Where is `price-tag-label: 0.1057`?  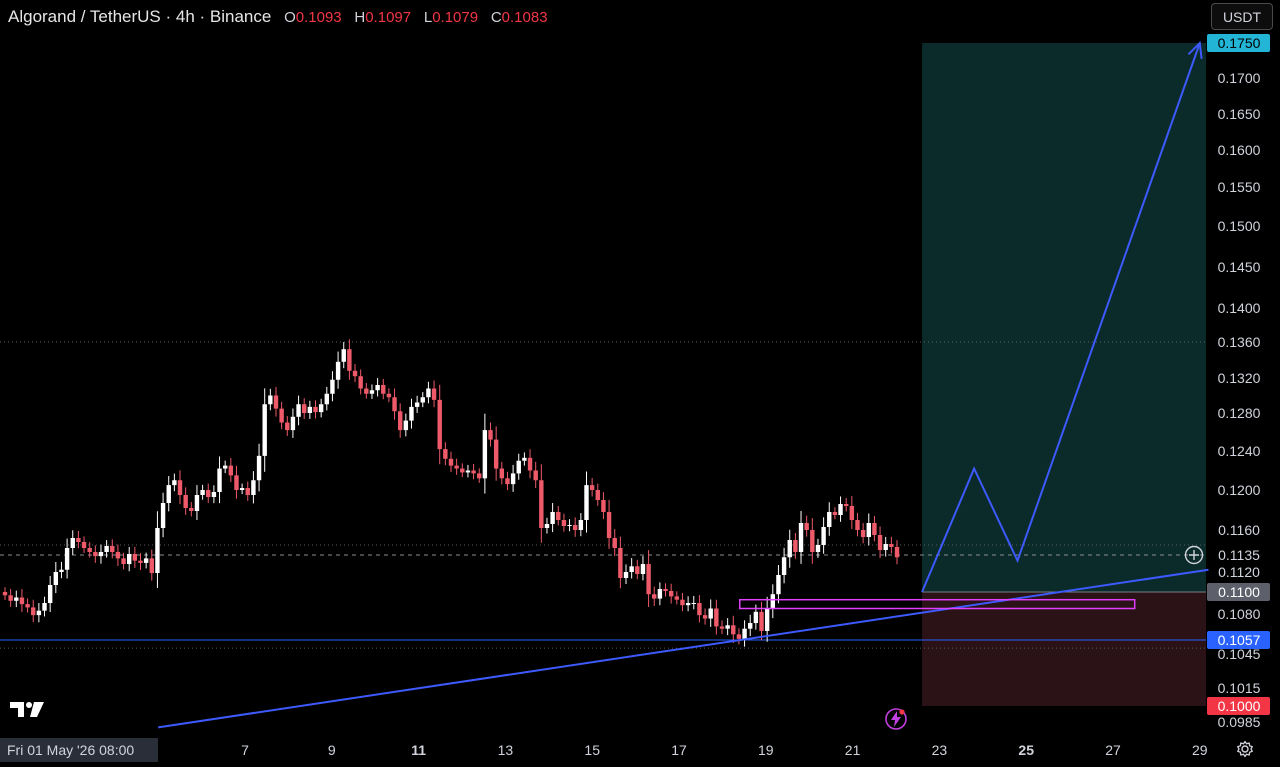
price-tag-label: 0.1057 is located at coordinates (1239, 640).